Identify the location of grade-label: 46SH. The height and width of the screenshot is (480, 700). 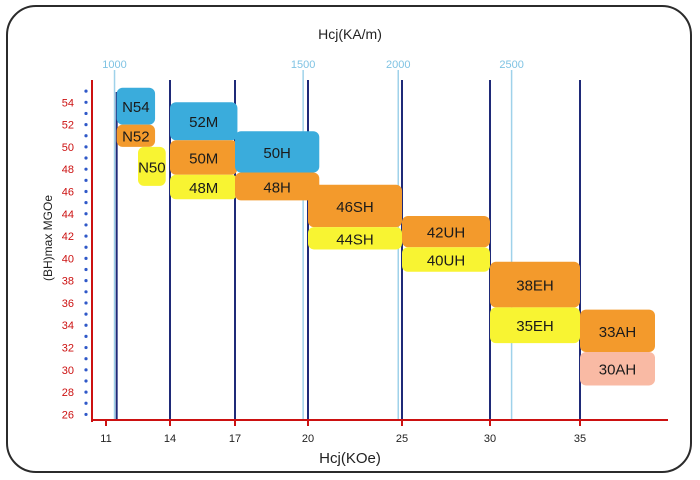
(355, 207).